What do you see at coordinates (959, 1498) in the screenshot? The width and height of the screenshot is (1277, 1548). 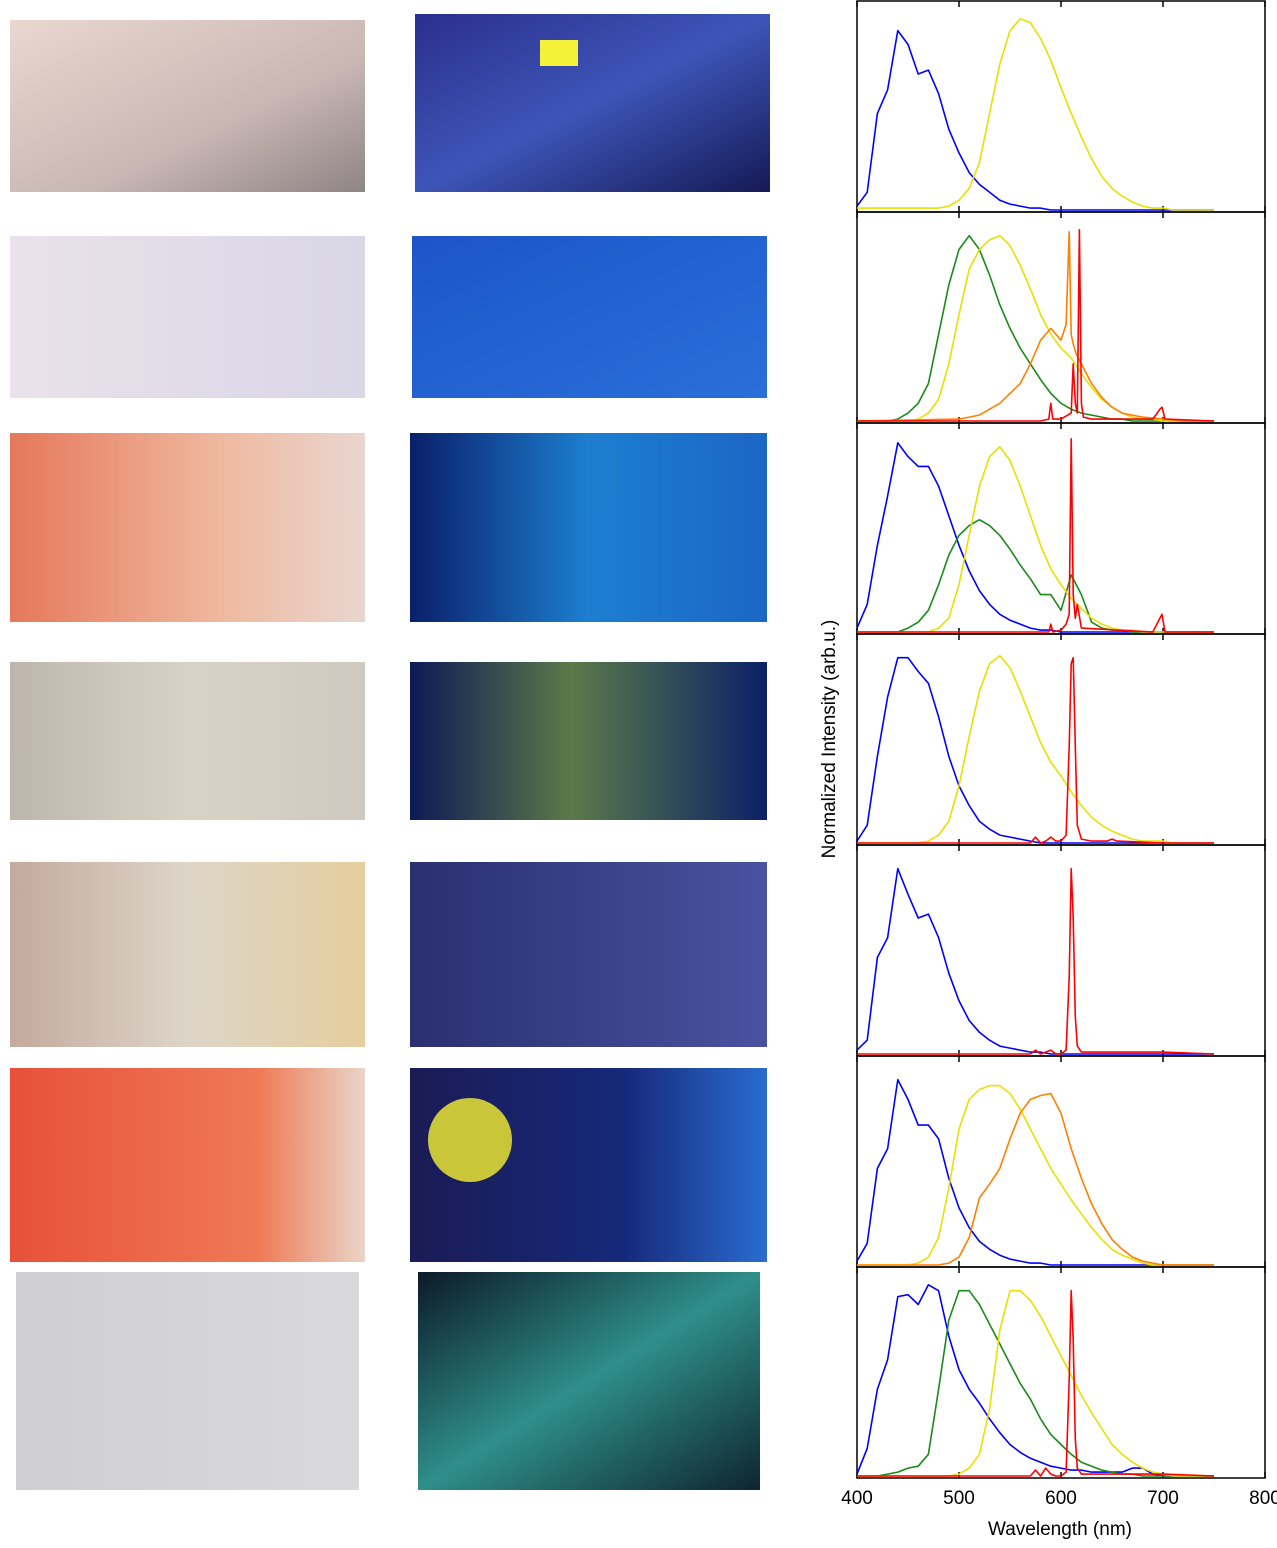 I see `x-tick-label: 500` at bounding box center [959, 1498].